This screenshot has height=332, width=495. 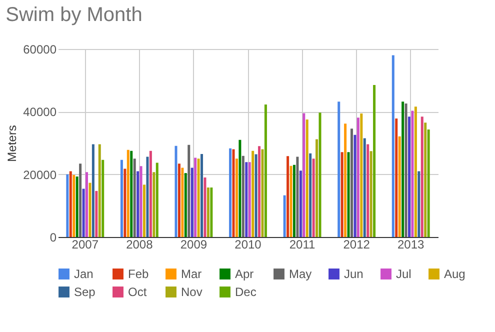 I want to click on legend-label: Mar, so click(x=191, y=274).